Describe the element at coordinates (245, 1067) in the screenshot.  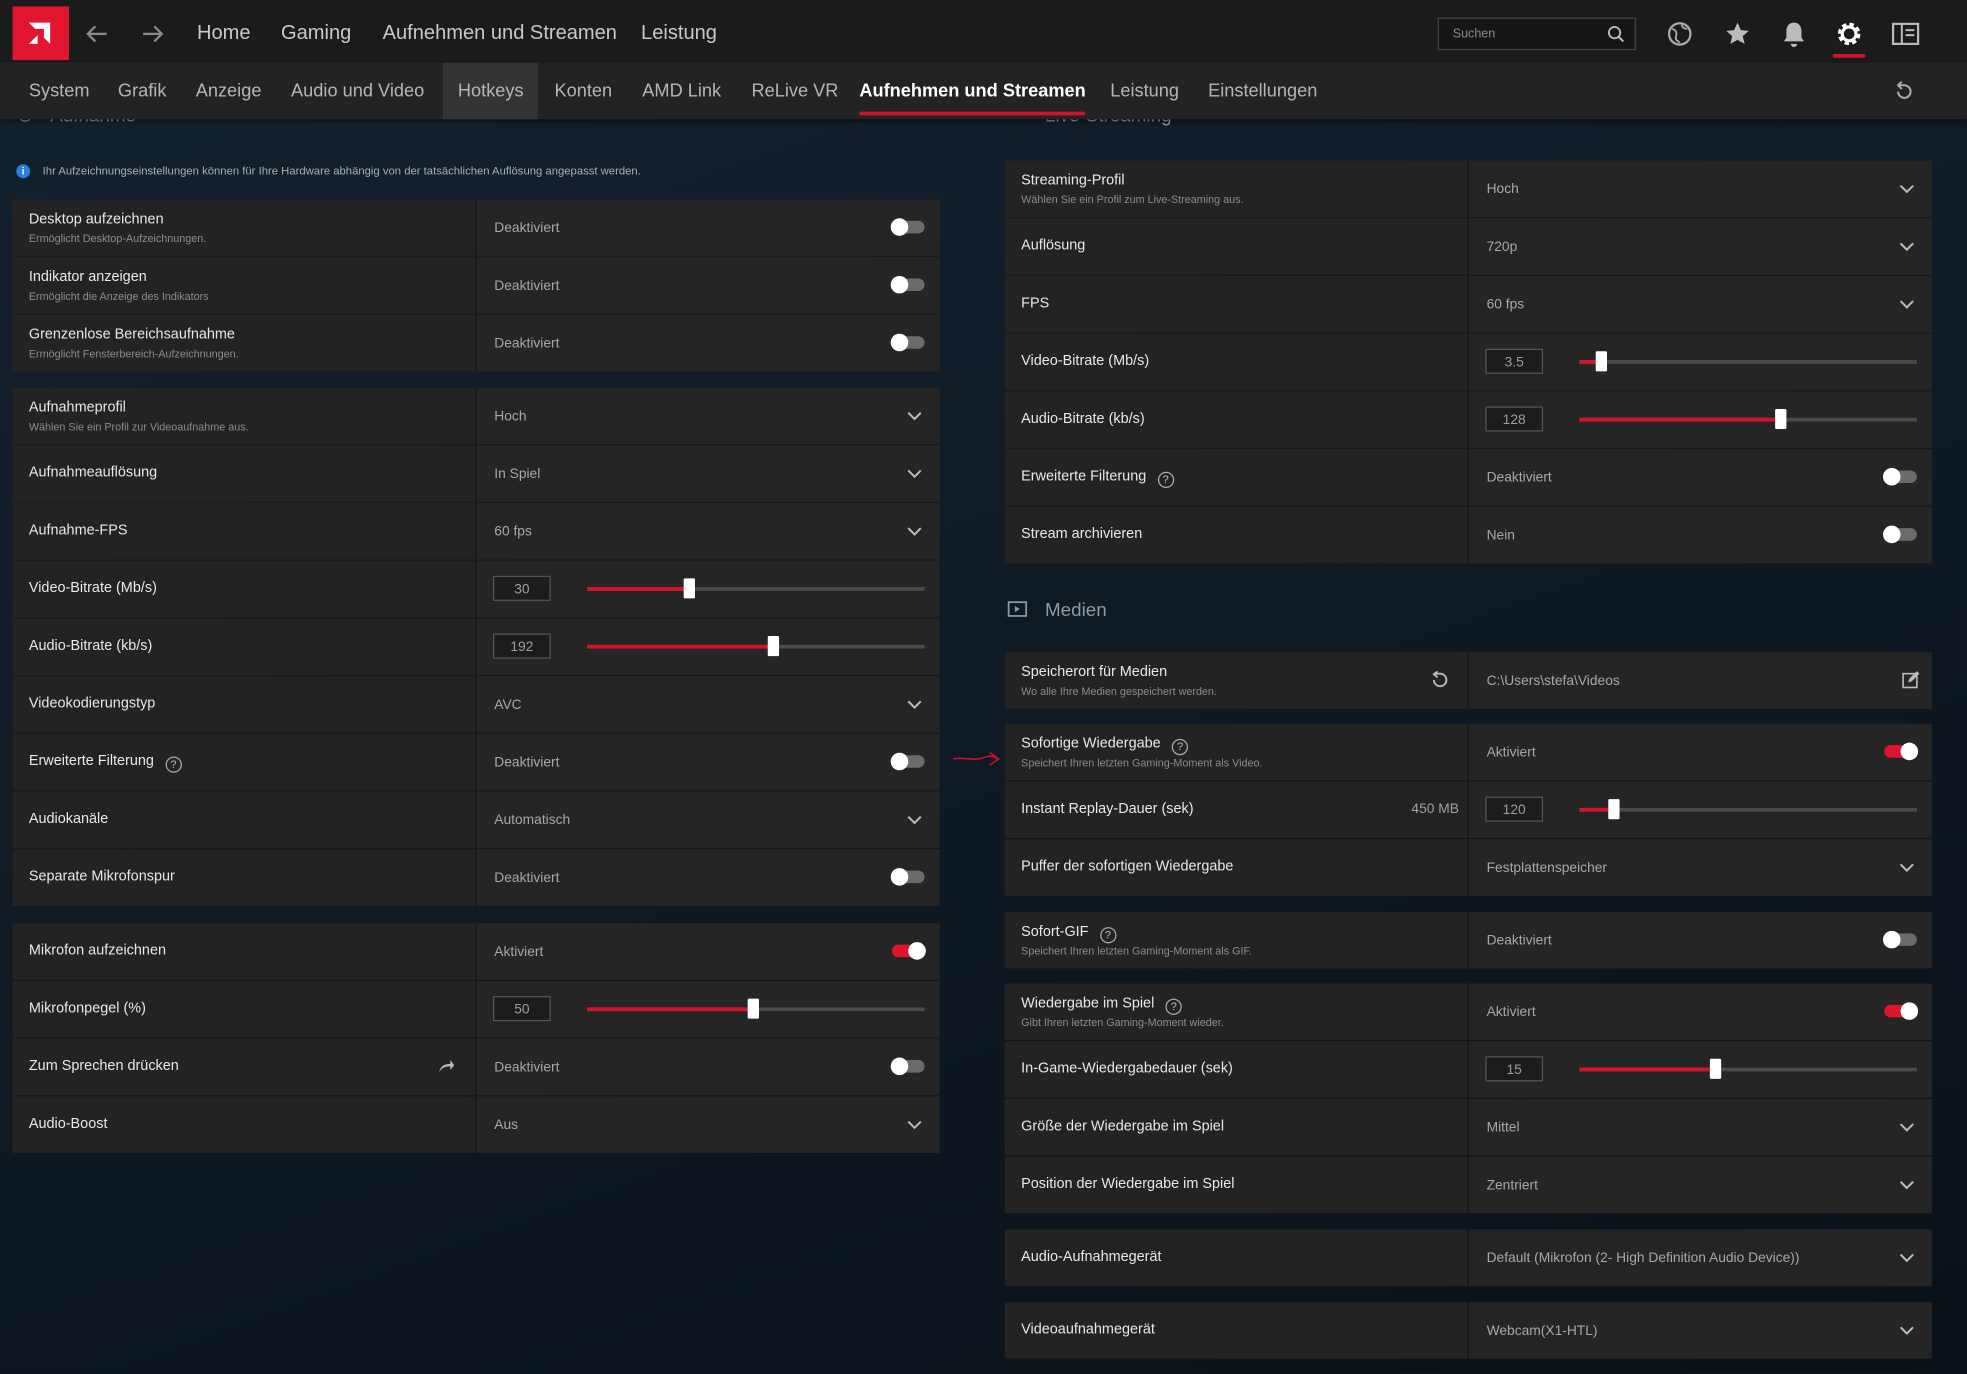
I see `label-cell: Zum Sprechen drücken` at that location.